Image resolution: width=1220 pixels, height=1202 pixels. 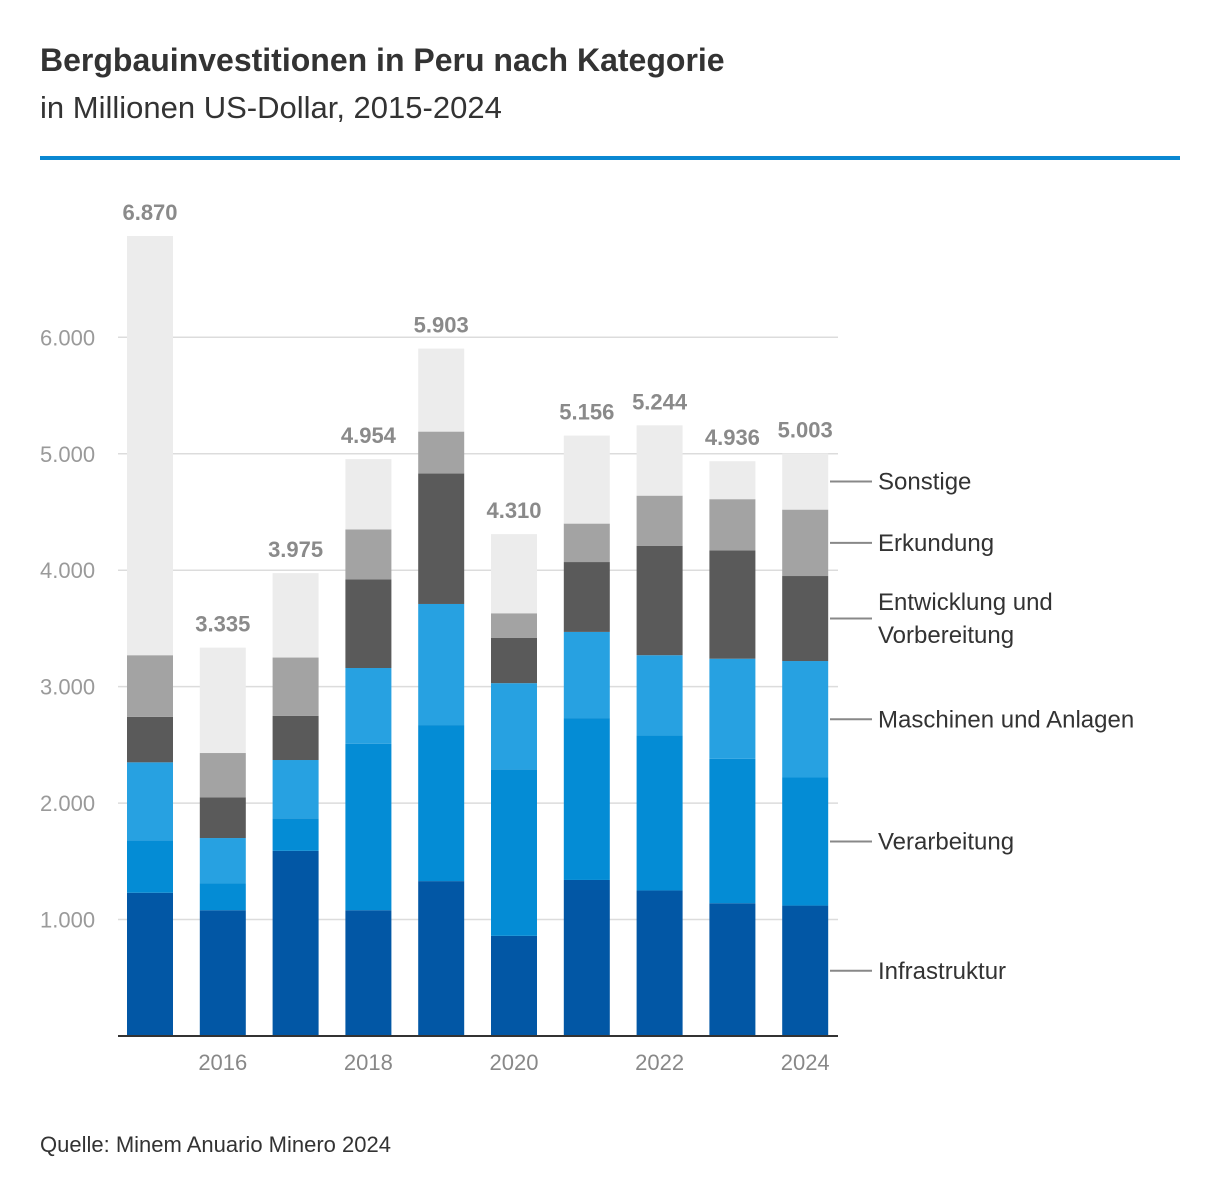 I want to click on bar-2023-entwicklung-und-vorbereitung, so click(x=732, y=604).